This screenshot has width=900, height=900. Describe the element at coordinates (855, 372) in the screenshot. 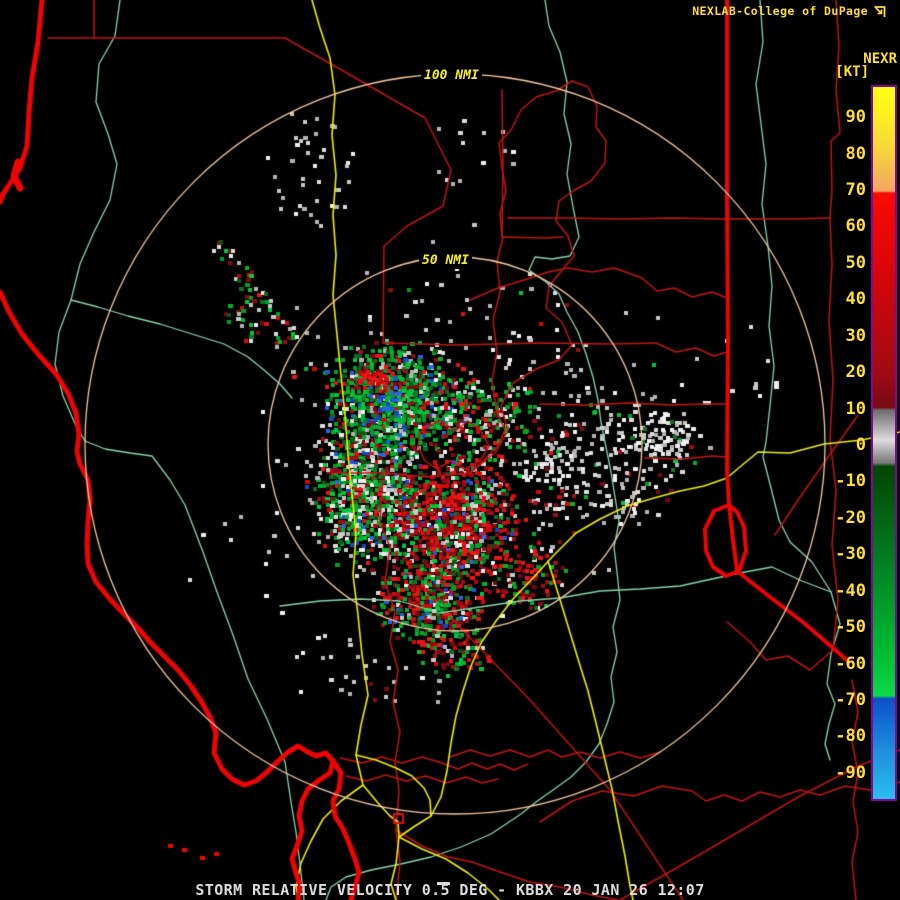

I see `colorbar-tick-label: 20` at that location.